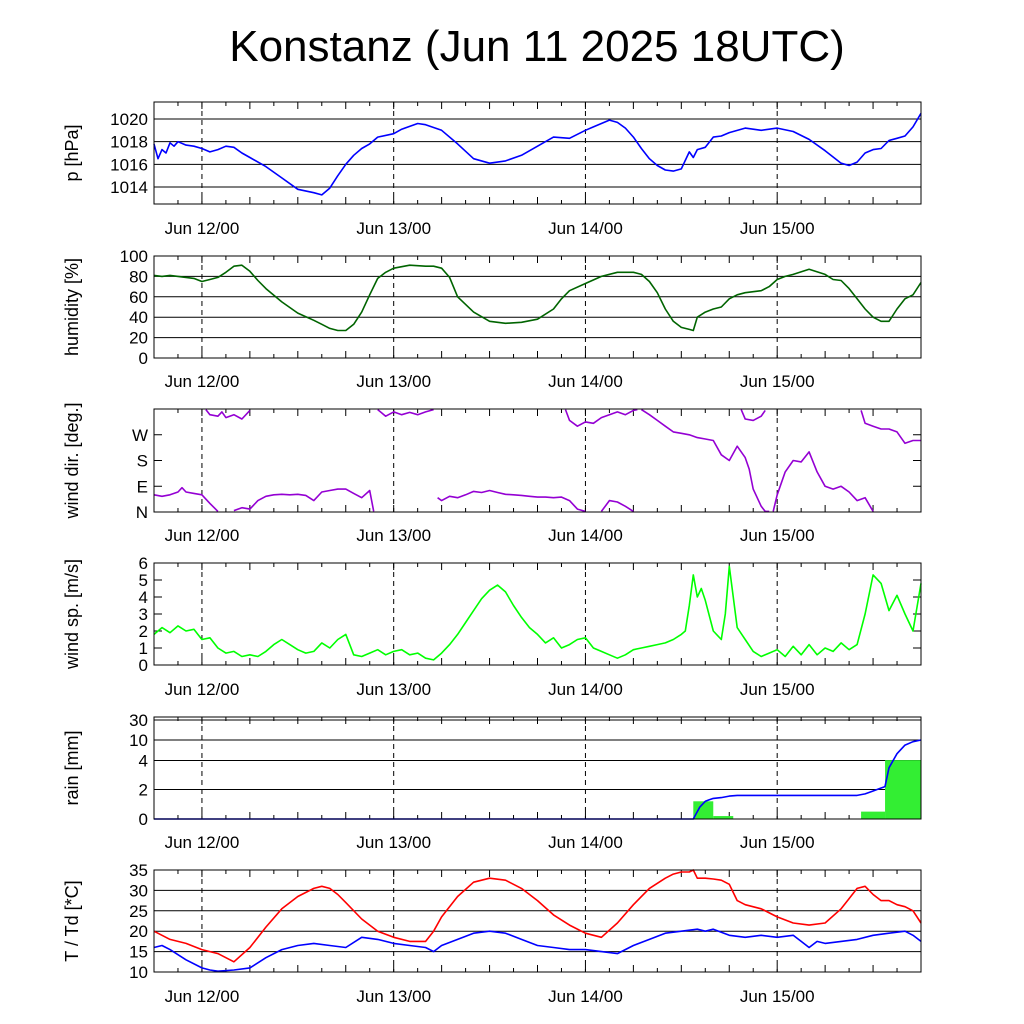  I want to click on humidity-ytick-label: 80, so click(138, 276).